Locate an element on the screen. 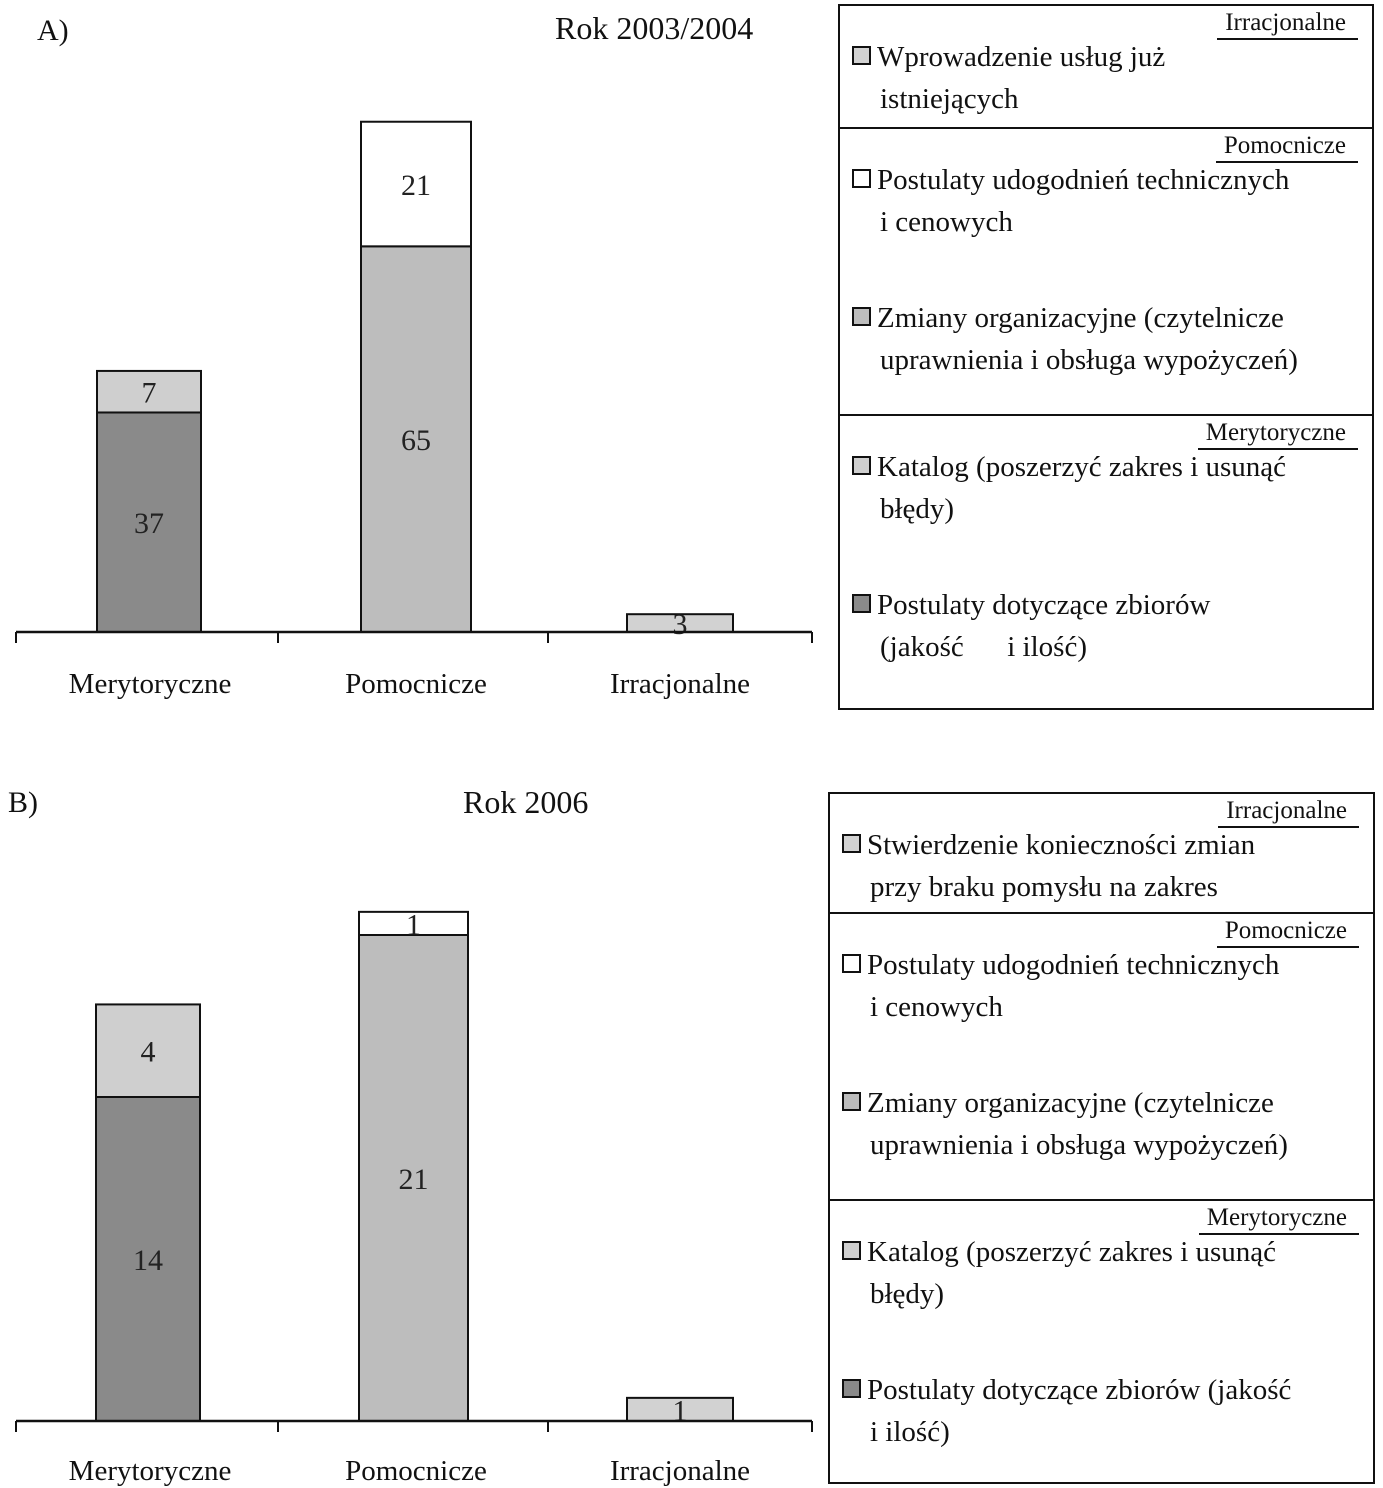  legend-item-text: Wprowadzenie usług już is located at coordinates (1021, 57).